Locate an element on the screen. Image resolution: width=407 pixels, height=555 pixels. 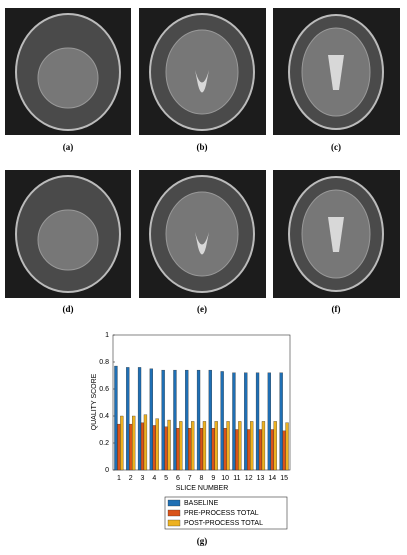
x-tick-label: 8 is located at coordinates (202, 478).